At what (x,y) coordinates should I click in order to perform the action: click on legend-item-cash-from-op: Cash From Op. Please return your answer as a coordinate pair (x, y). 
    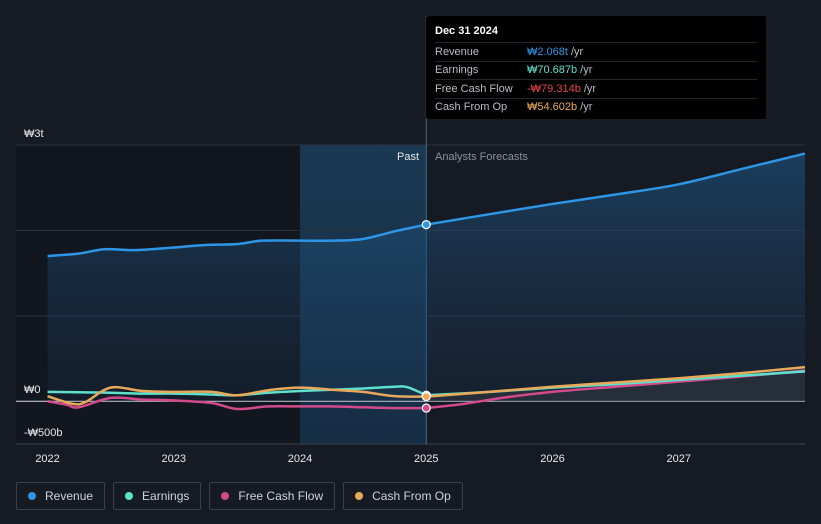
    Looking at the image, I should click on (403, 496).